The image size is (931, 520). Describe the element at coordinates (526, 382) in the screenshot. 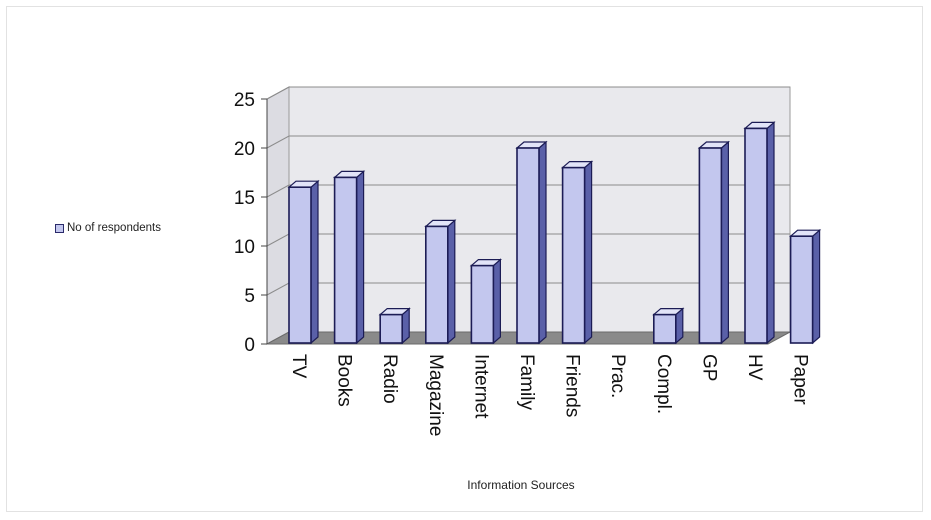

I see `x-tick-label: Family` at that location.